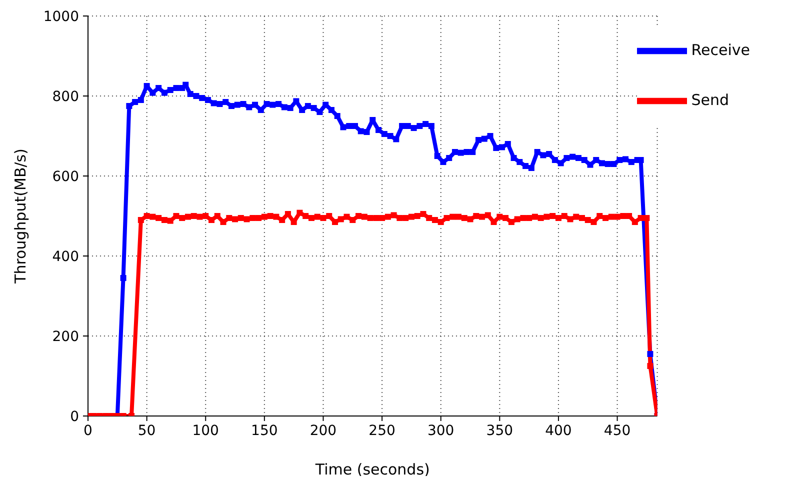  I want to click on legend-label: Receive, so click(720, 50).